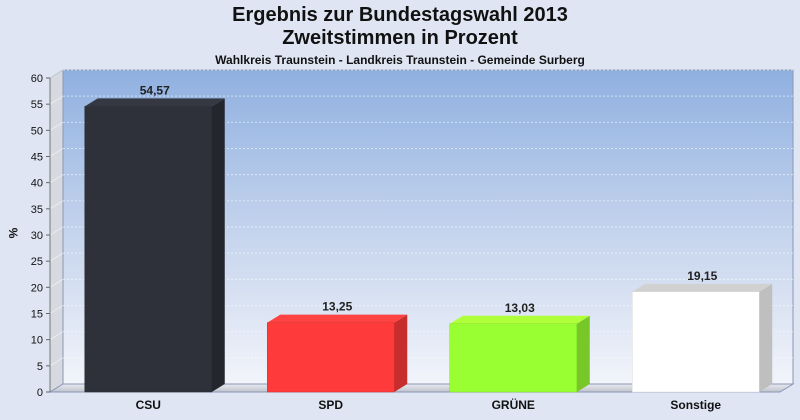 This screenshot has width=800, height=420. What do you see at coordinates (40, 367) in the screenshot?
I see `y-tick-label: 5` at bounding box center [40, 367].